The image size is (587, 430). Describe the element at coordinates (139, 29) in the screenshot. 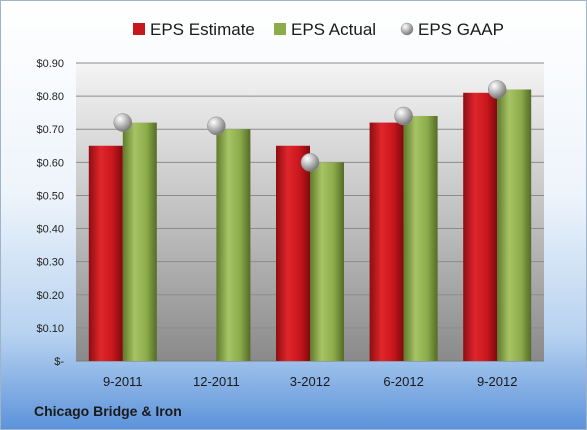

I see `legend-marker-eps-estimate` at that location.